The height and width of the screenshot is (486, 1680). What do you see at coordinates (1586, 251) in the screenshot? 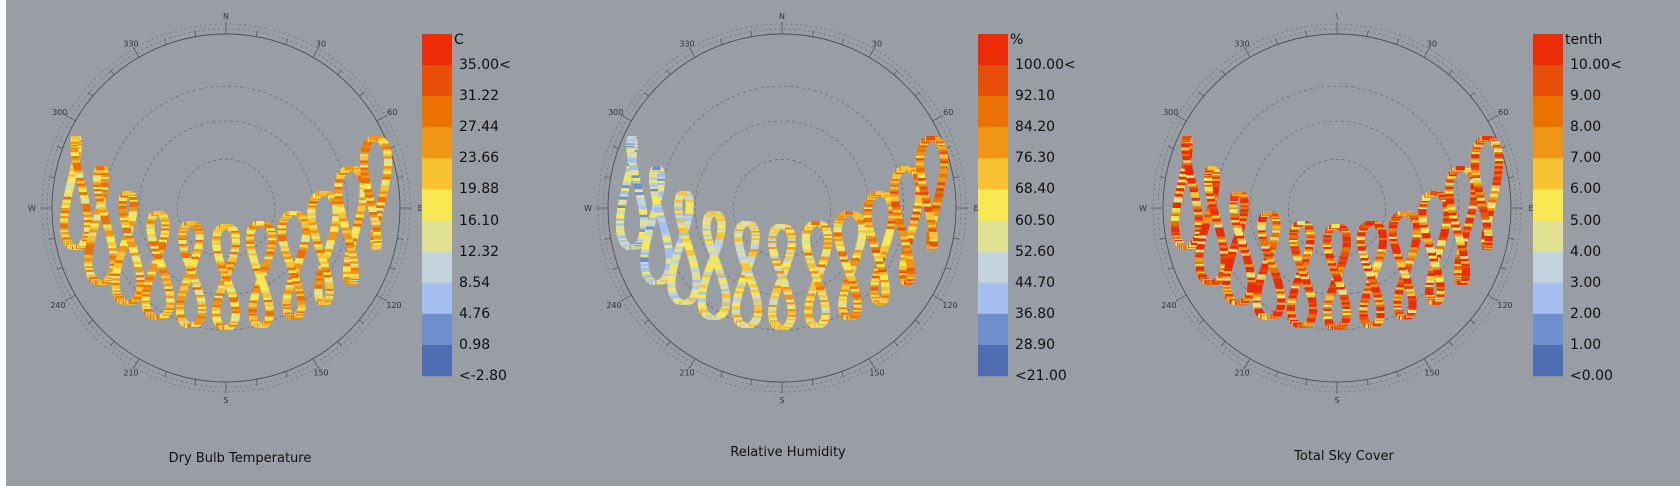
I see `legend-label: 4.00` at bounding box center [1586, 251].